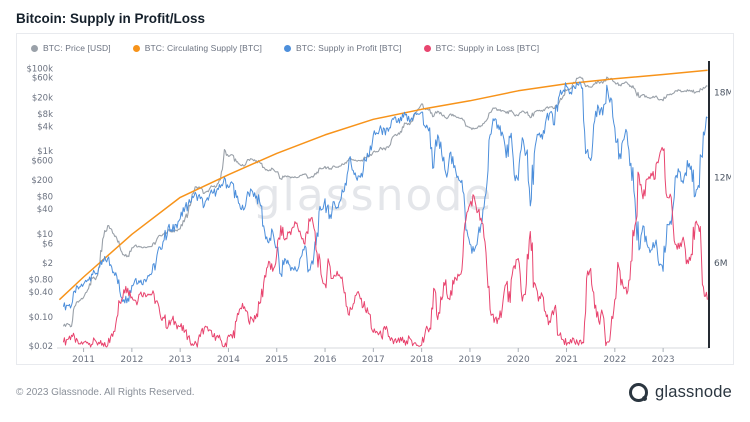 This screenshot has height=422, width=750. I want to click on y-right-label: 6M, so click(721, 264).